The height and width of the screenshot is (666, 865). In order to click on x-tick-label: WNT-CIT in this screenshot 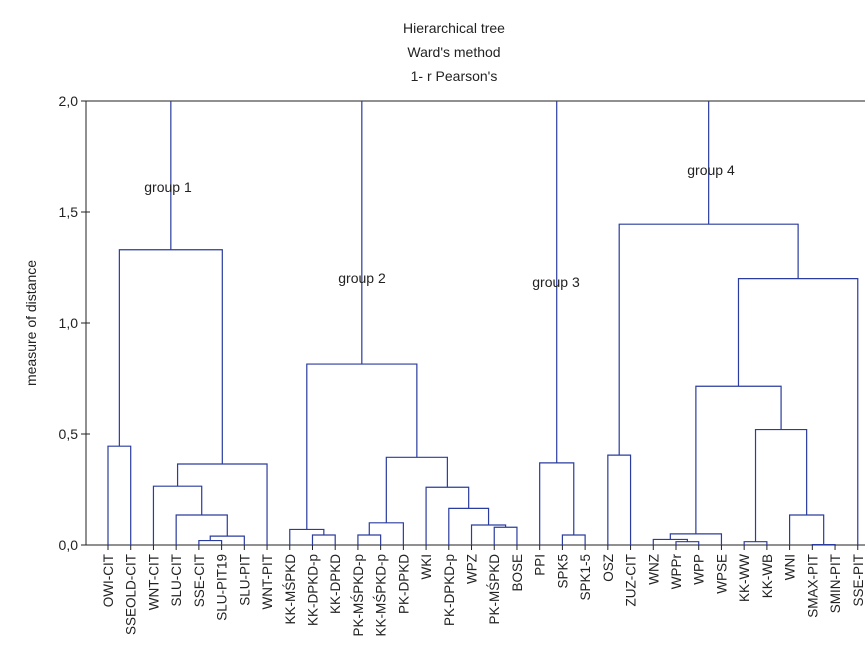, I will do `click(153, 582)`.